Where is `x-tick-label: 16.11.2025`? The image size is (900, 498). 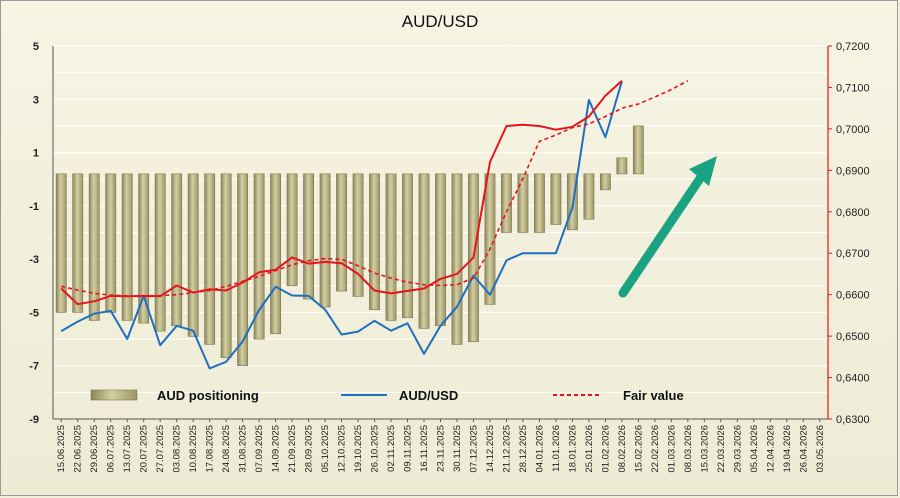
x-tick-label: 16.11.2025 is located at coordinates (424, 448).